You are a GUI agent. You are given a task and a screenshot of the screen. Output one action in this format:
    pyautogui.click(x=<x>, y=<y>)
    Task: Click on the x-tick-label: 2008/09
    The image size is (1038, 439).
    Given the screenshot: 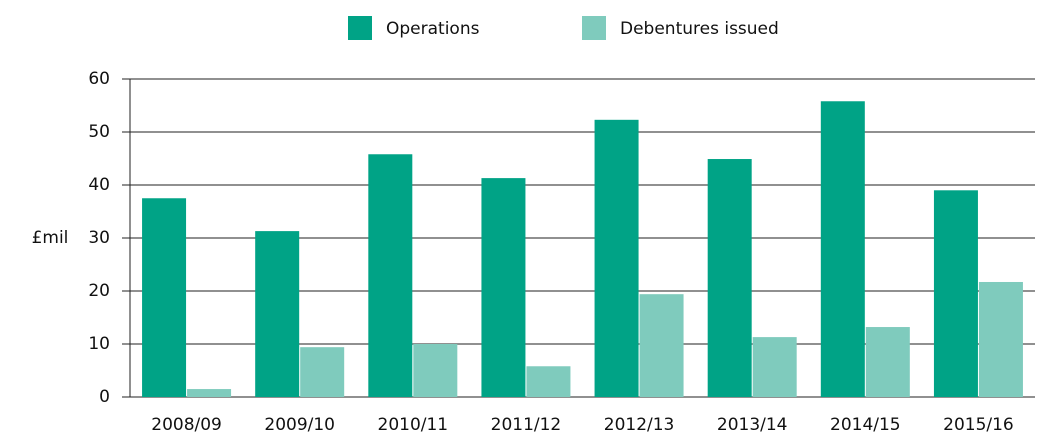 What is the action you would take?
    pyautogui.click(x=186, y=425)
    